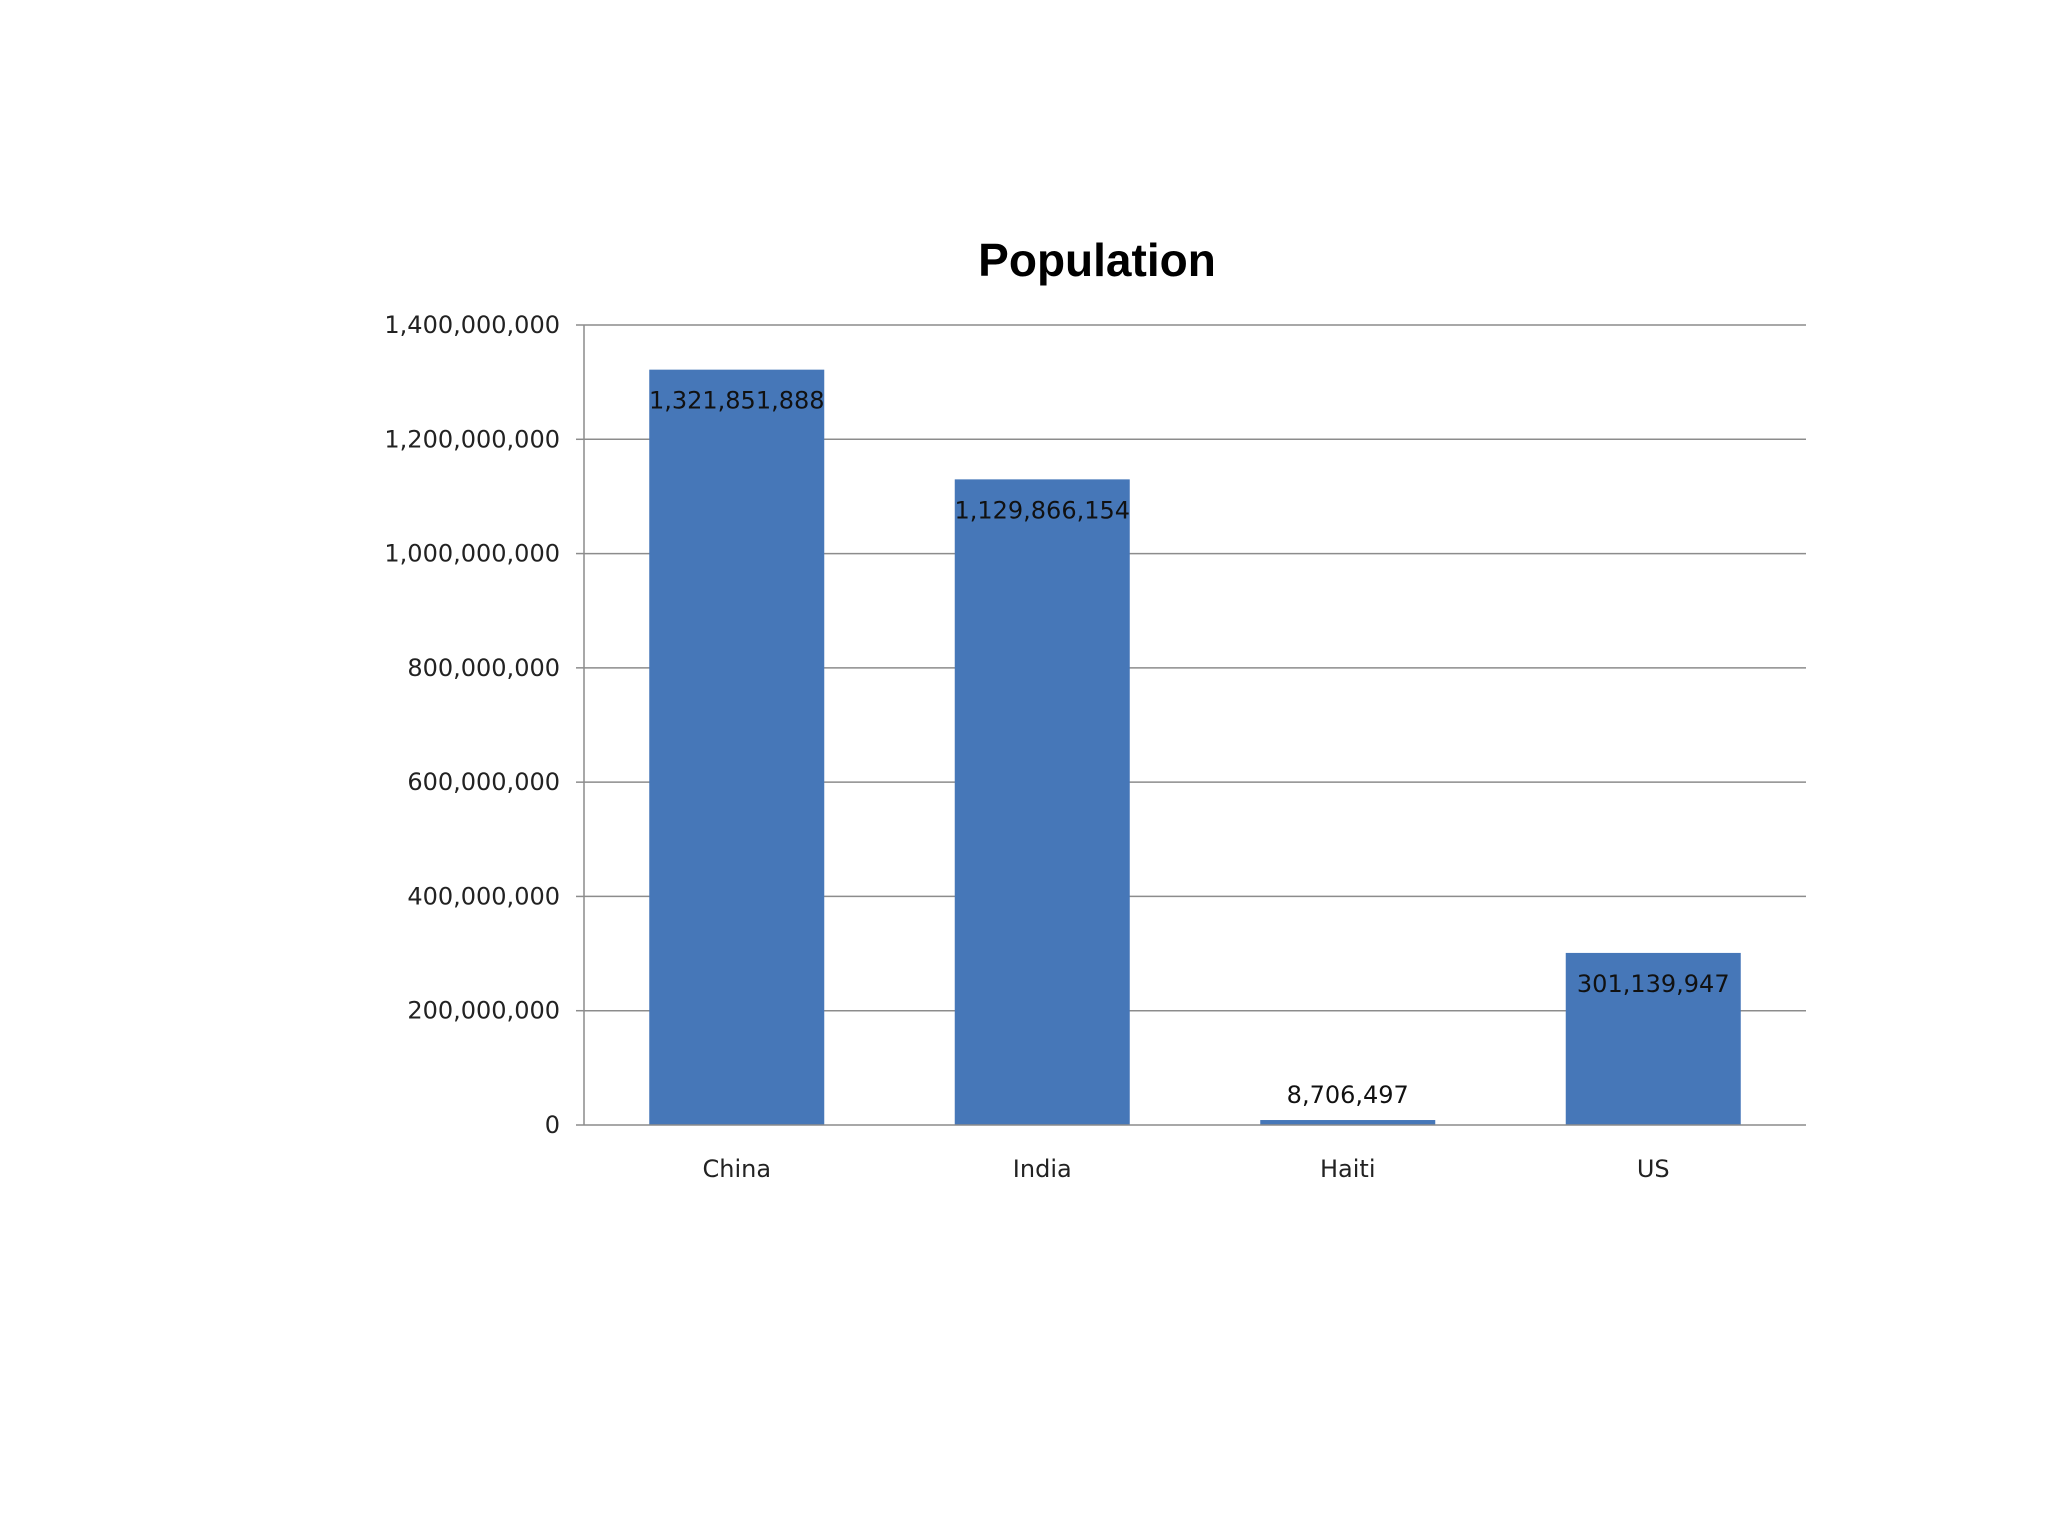 This screenshot has height=1536, width=2048. What do you see at coordinates (483, 668) in the screenshot?
I see `y-tick-label: 800,000,000` at bounding box center [483, 668].